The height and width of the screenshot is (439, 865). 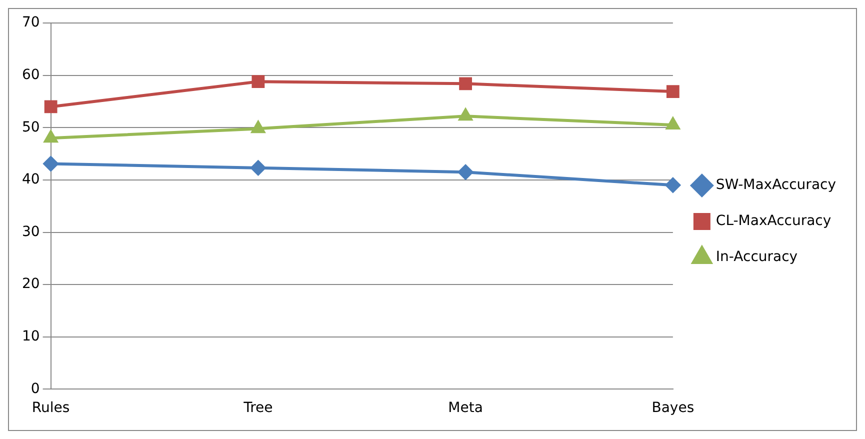 What do you see at coordinates (35, 388) in the screenshot?
I see `y-tick-label: 0` at bounding box center [35, 388].